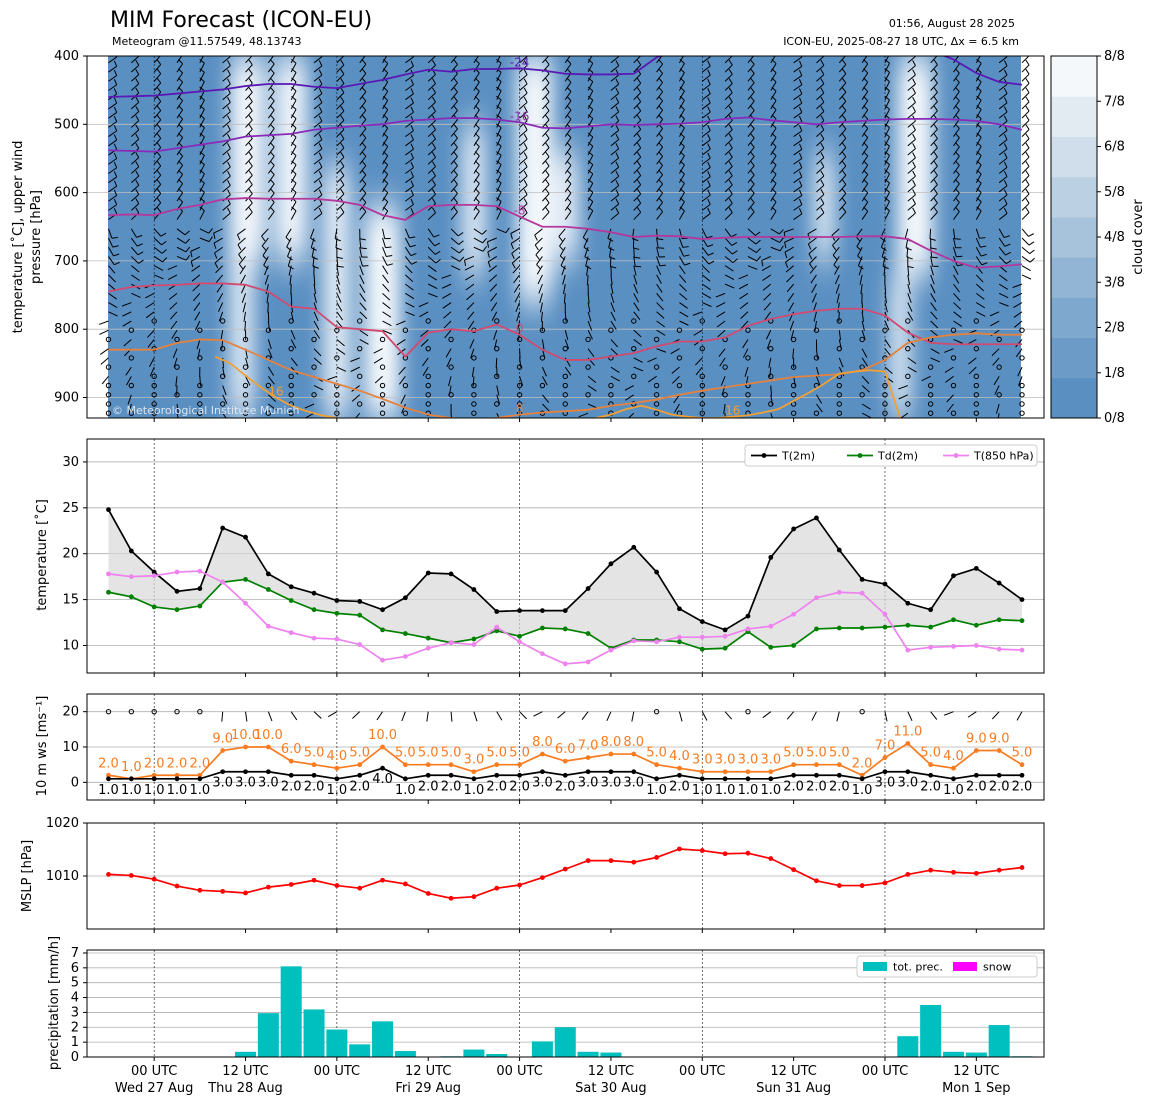  What do you see at coordinates (360, 1050) in the screenshot?
I see `precip-bar` at bounding box center [360, 1050].